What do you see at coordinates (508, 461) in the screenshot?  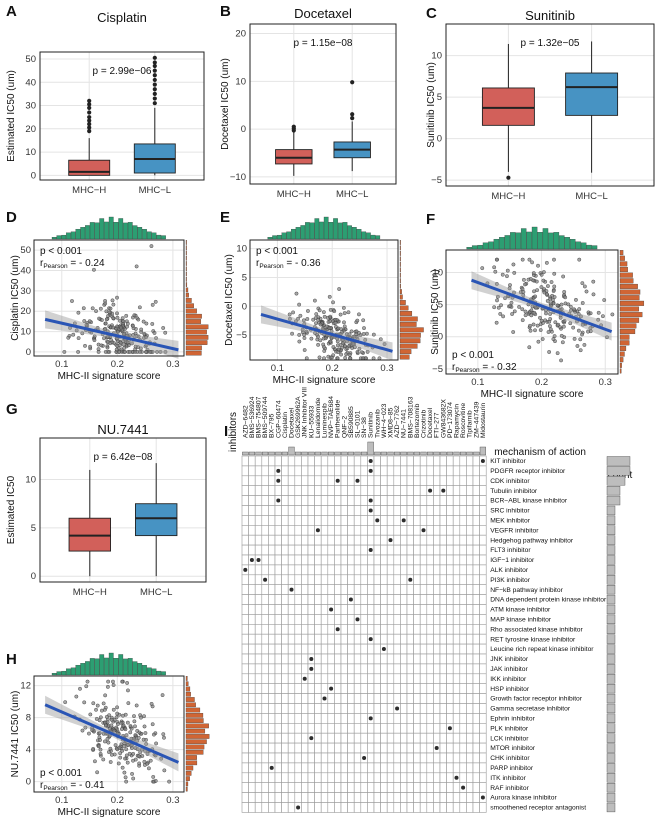 I see `mechanism-label: KIT inhibitor` at bounding box center [508, 461].